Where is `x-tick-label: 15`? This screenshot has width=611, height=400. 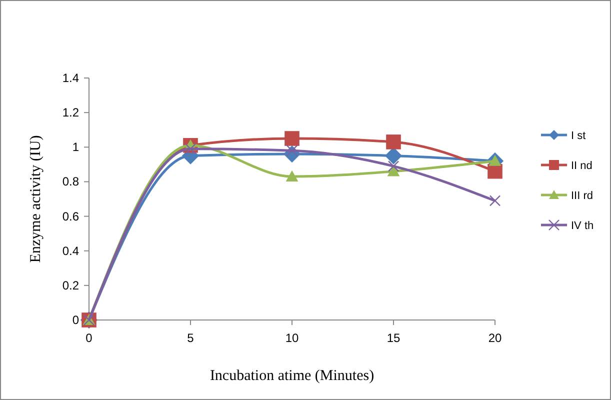 x-tick-label: 15 is located at coordinates (393, 338).